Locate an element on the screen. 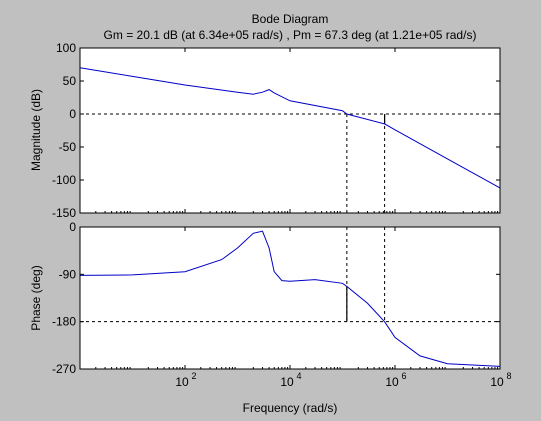  x-tick-label-exponent: 8 is located at coordinates (508, 376).